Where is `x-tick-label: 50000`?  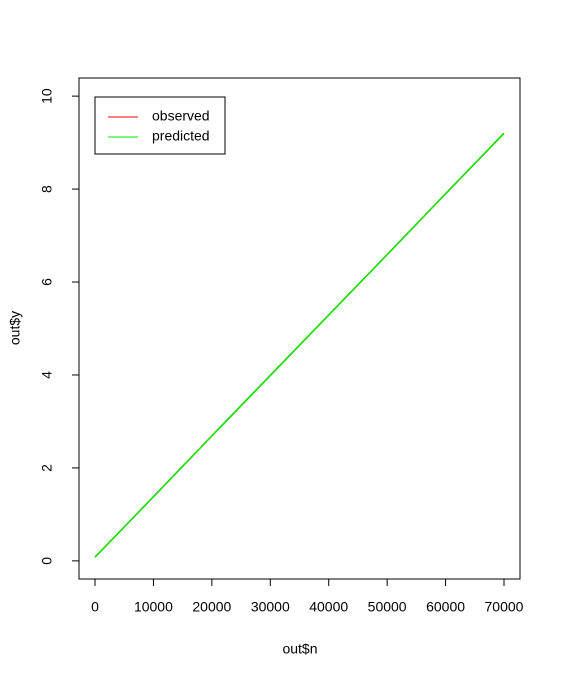 x-tick-label: 50000 is located at coordinates (387, 607).